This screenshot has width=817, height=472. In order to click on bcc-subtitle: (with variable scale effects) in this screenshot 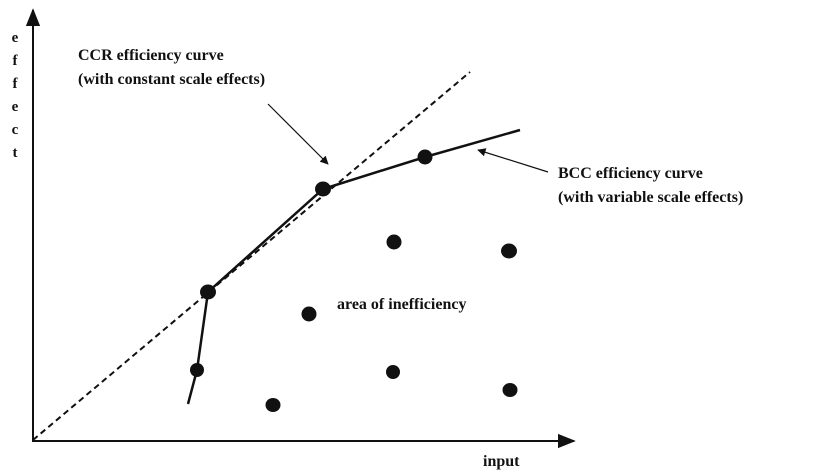, I will do `click(650, 197)`.